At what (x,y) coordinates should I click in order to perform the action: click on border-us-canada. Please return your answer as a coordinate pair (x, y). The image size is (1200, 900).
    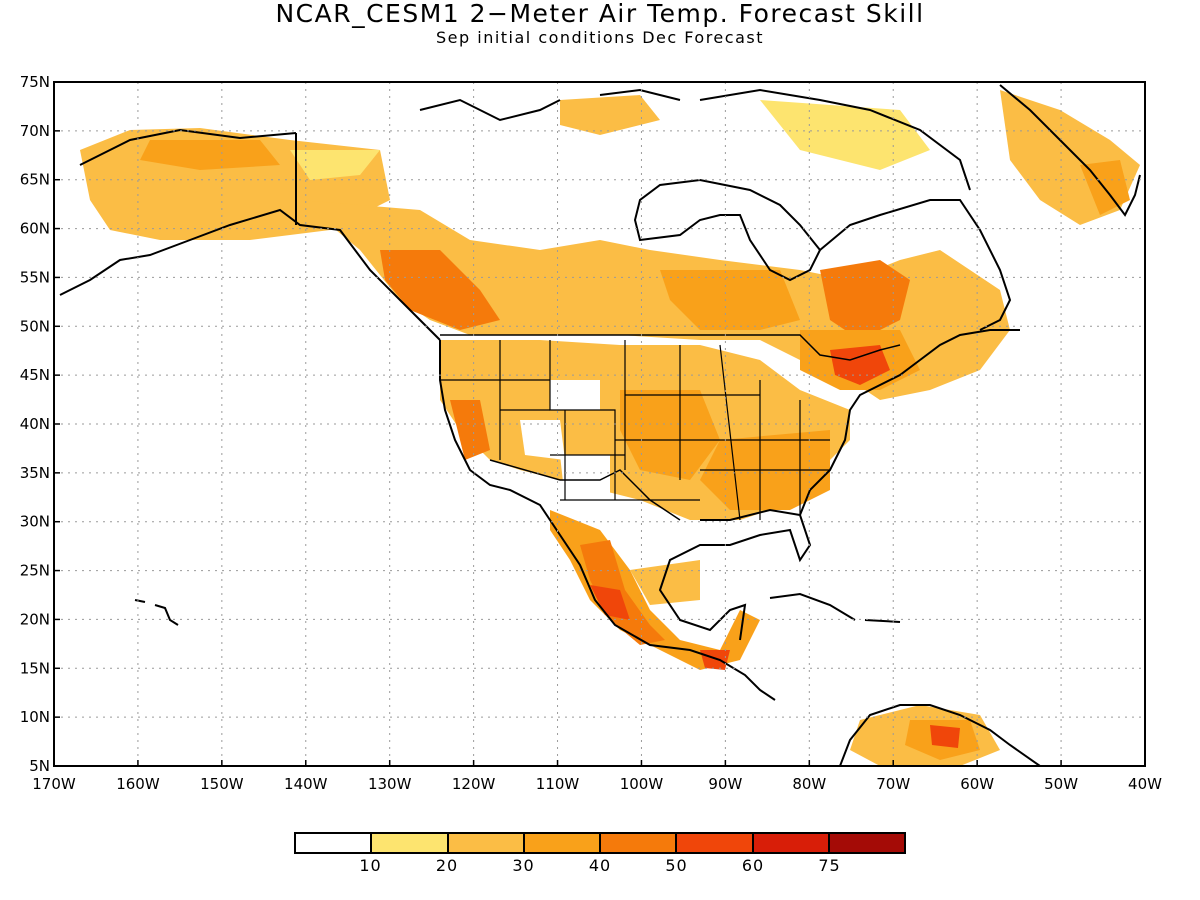
    Looking at the image, I should click on (670, 347).